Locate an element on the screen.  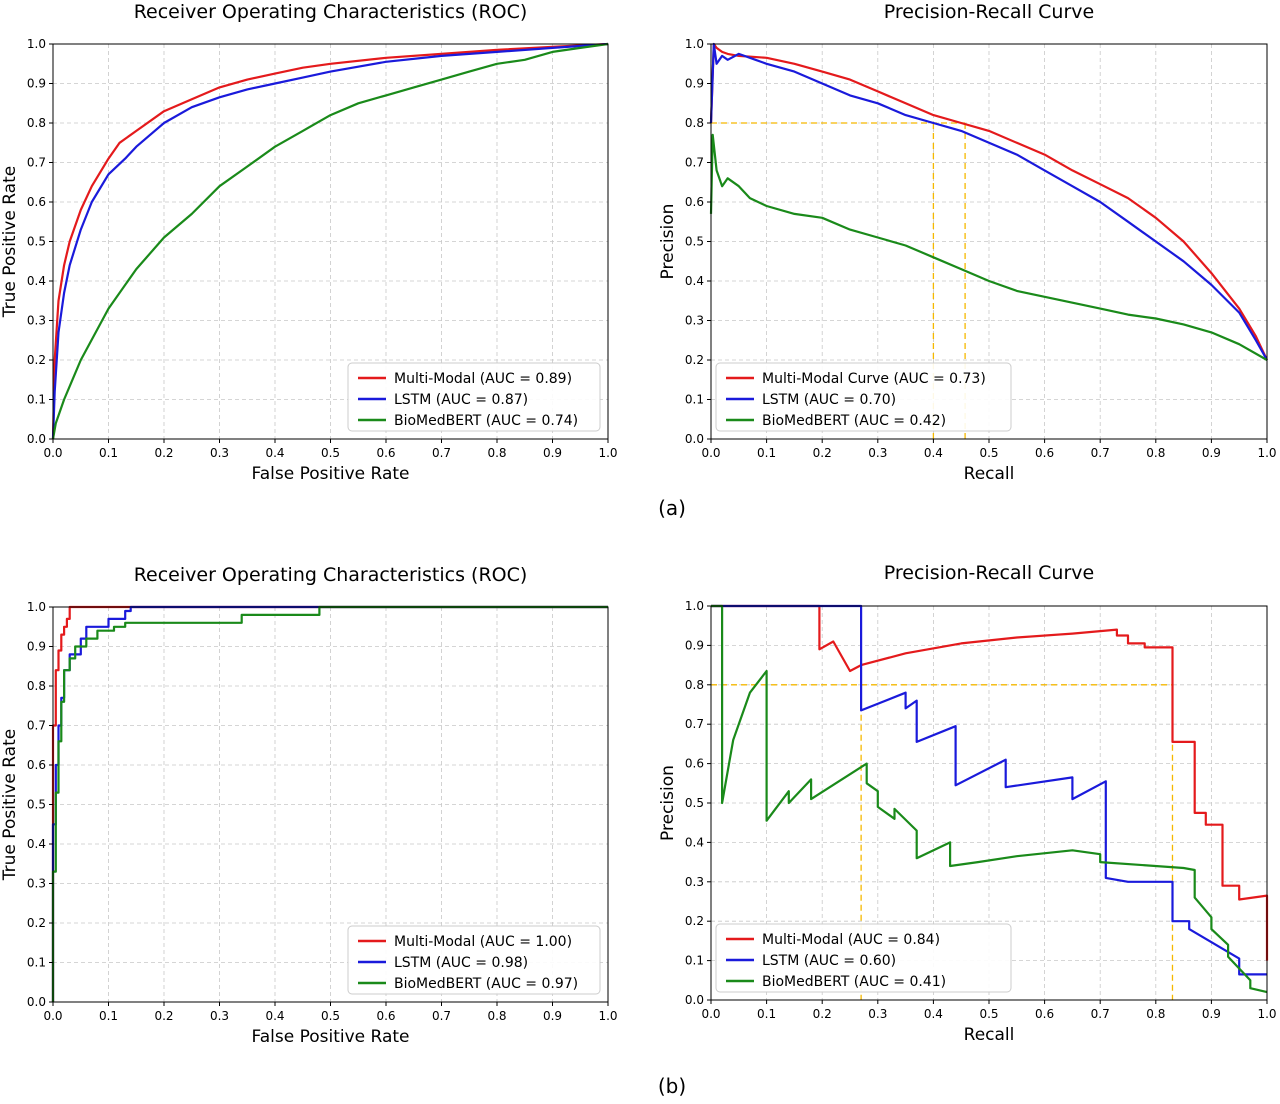
legend-entry: Multi-Modal (AUC = 0.84) is located at coordinates (851, 940).